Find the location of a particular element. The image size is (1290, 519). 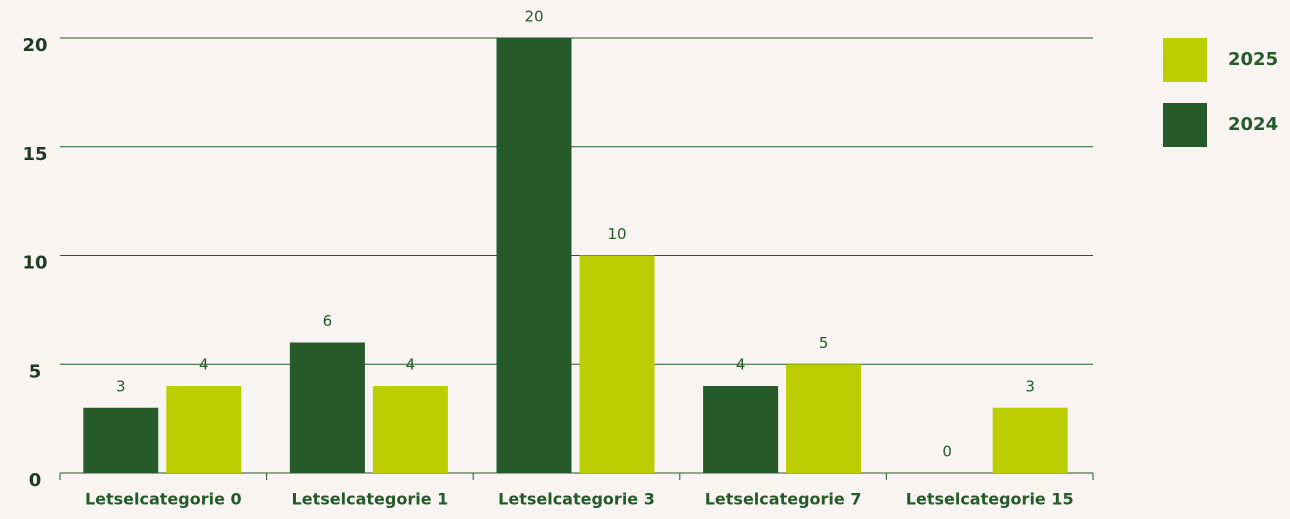

value-label: 20 is located at coordinates (533, 17).